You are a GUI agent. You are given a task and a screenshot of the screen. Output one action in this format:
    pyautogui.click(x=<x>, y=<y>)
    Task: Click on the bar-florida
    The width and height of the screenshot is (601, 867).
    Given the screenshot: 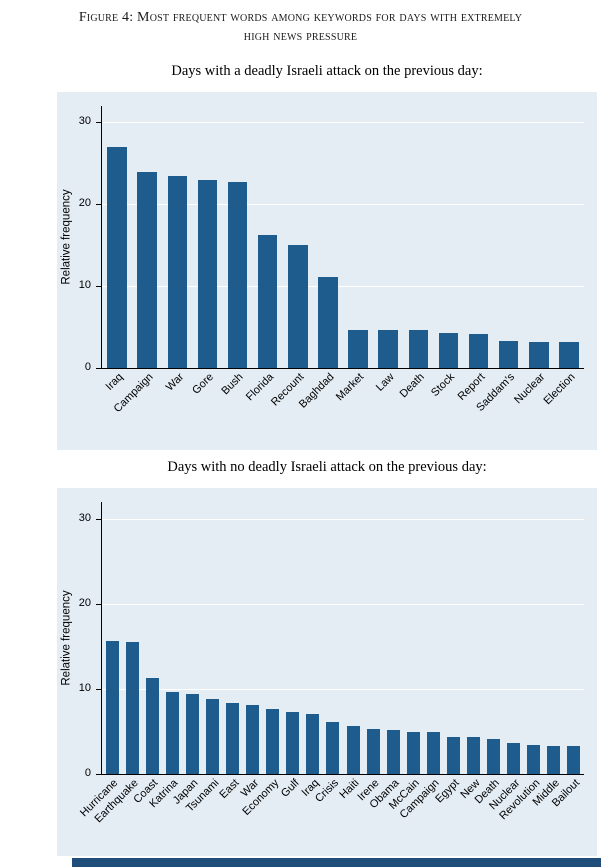 What is the action you would take?
    pyautogui.click(x=267, y=301)
    